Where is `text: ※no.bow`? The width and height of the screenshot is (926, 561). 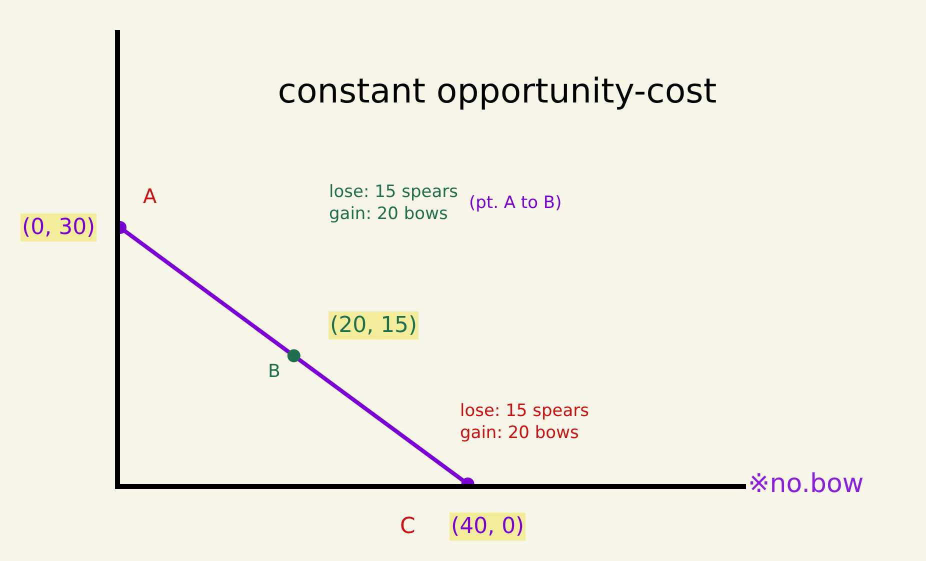 text: ※no.bow is located at coordinates (806, 484).